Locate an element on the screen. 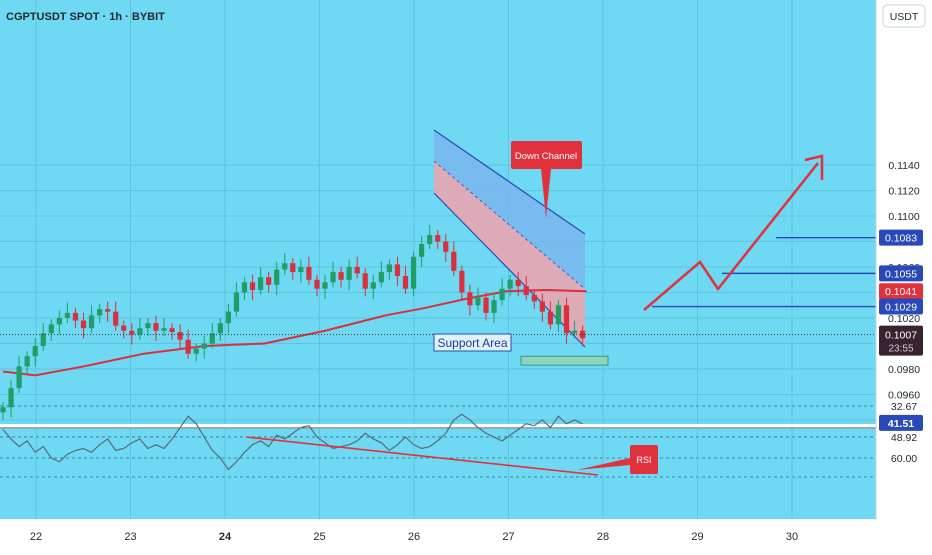 The width and height of the screenshot is (932, 555). countdown-label: 23:55 is located at coordinates (900, 349).